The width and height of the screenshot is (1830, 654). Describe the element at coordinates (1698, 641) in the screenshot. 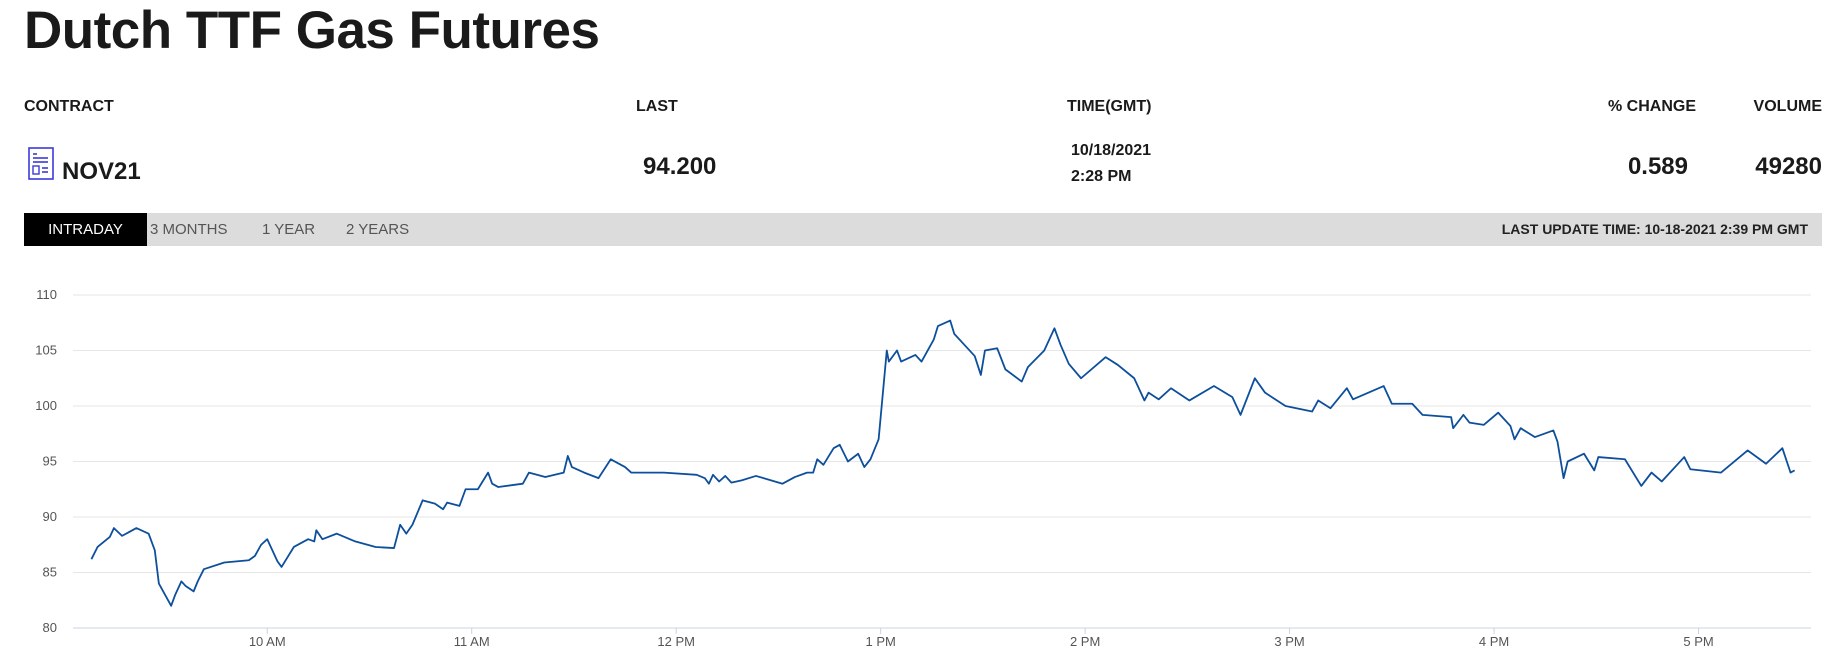

I see `x-tick-label: 5 PM` at that location.